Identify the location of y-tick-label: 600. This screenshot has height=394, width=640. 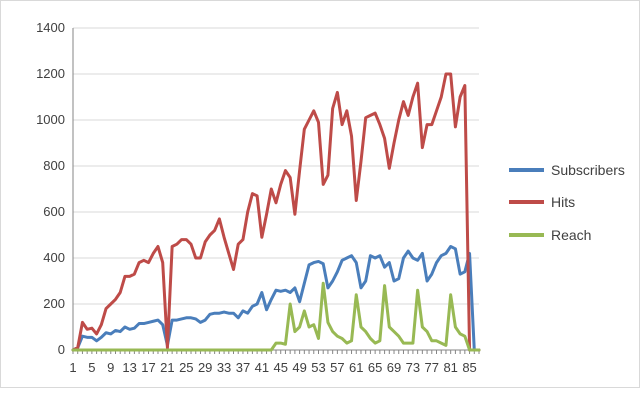
(54, 211).